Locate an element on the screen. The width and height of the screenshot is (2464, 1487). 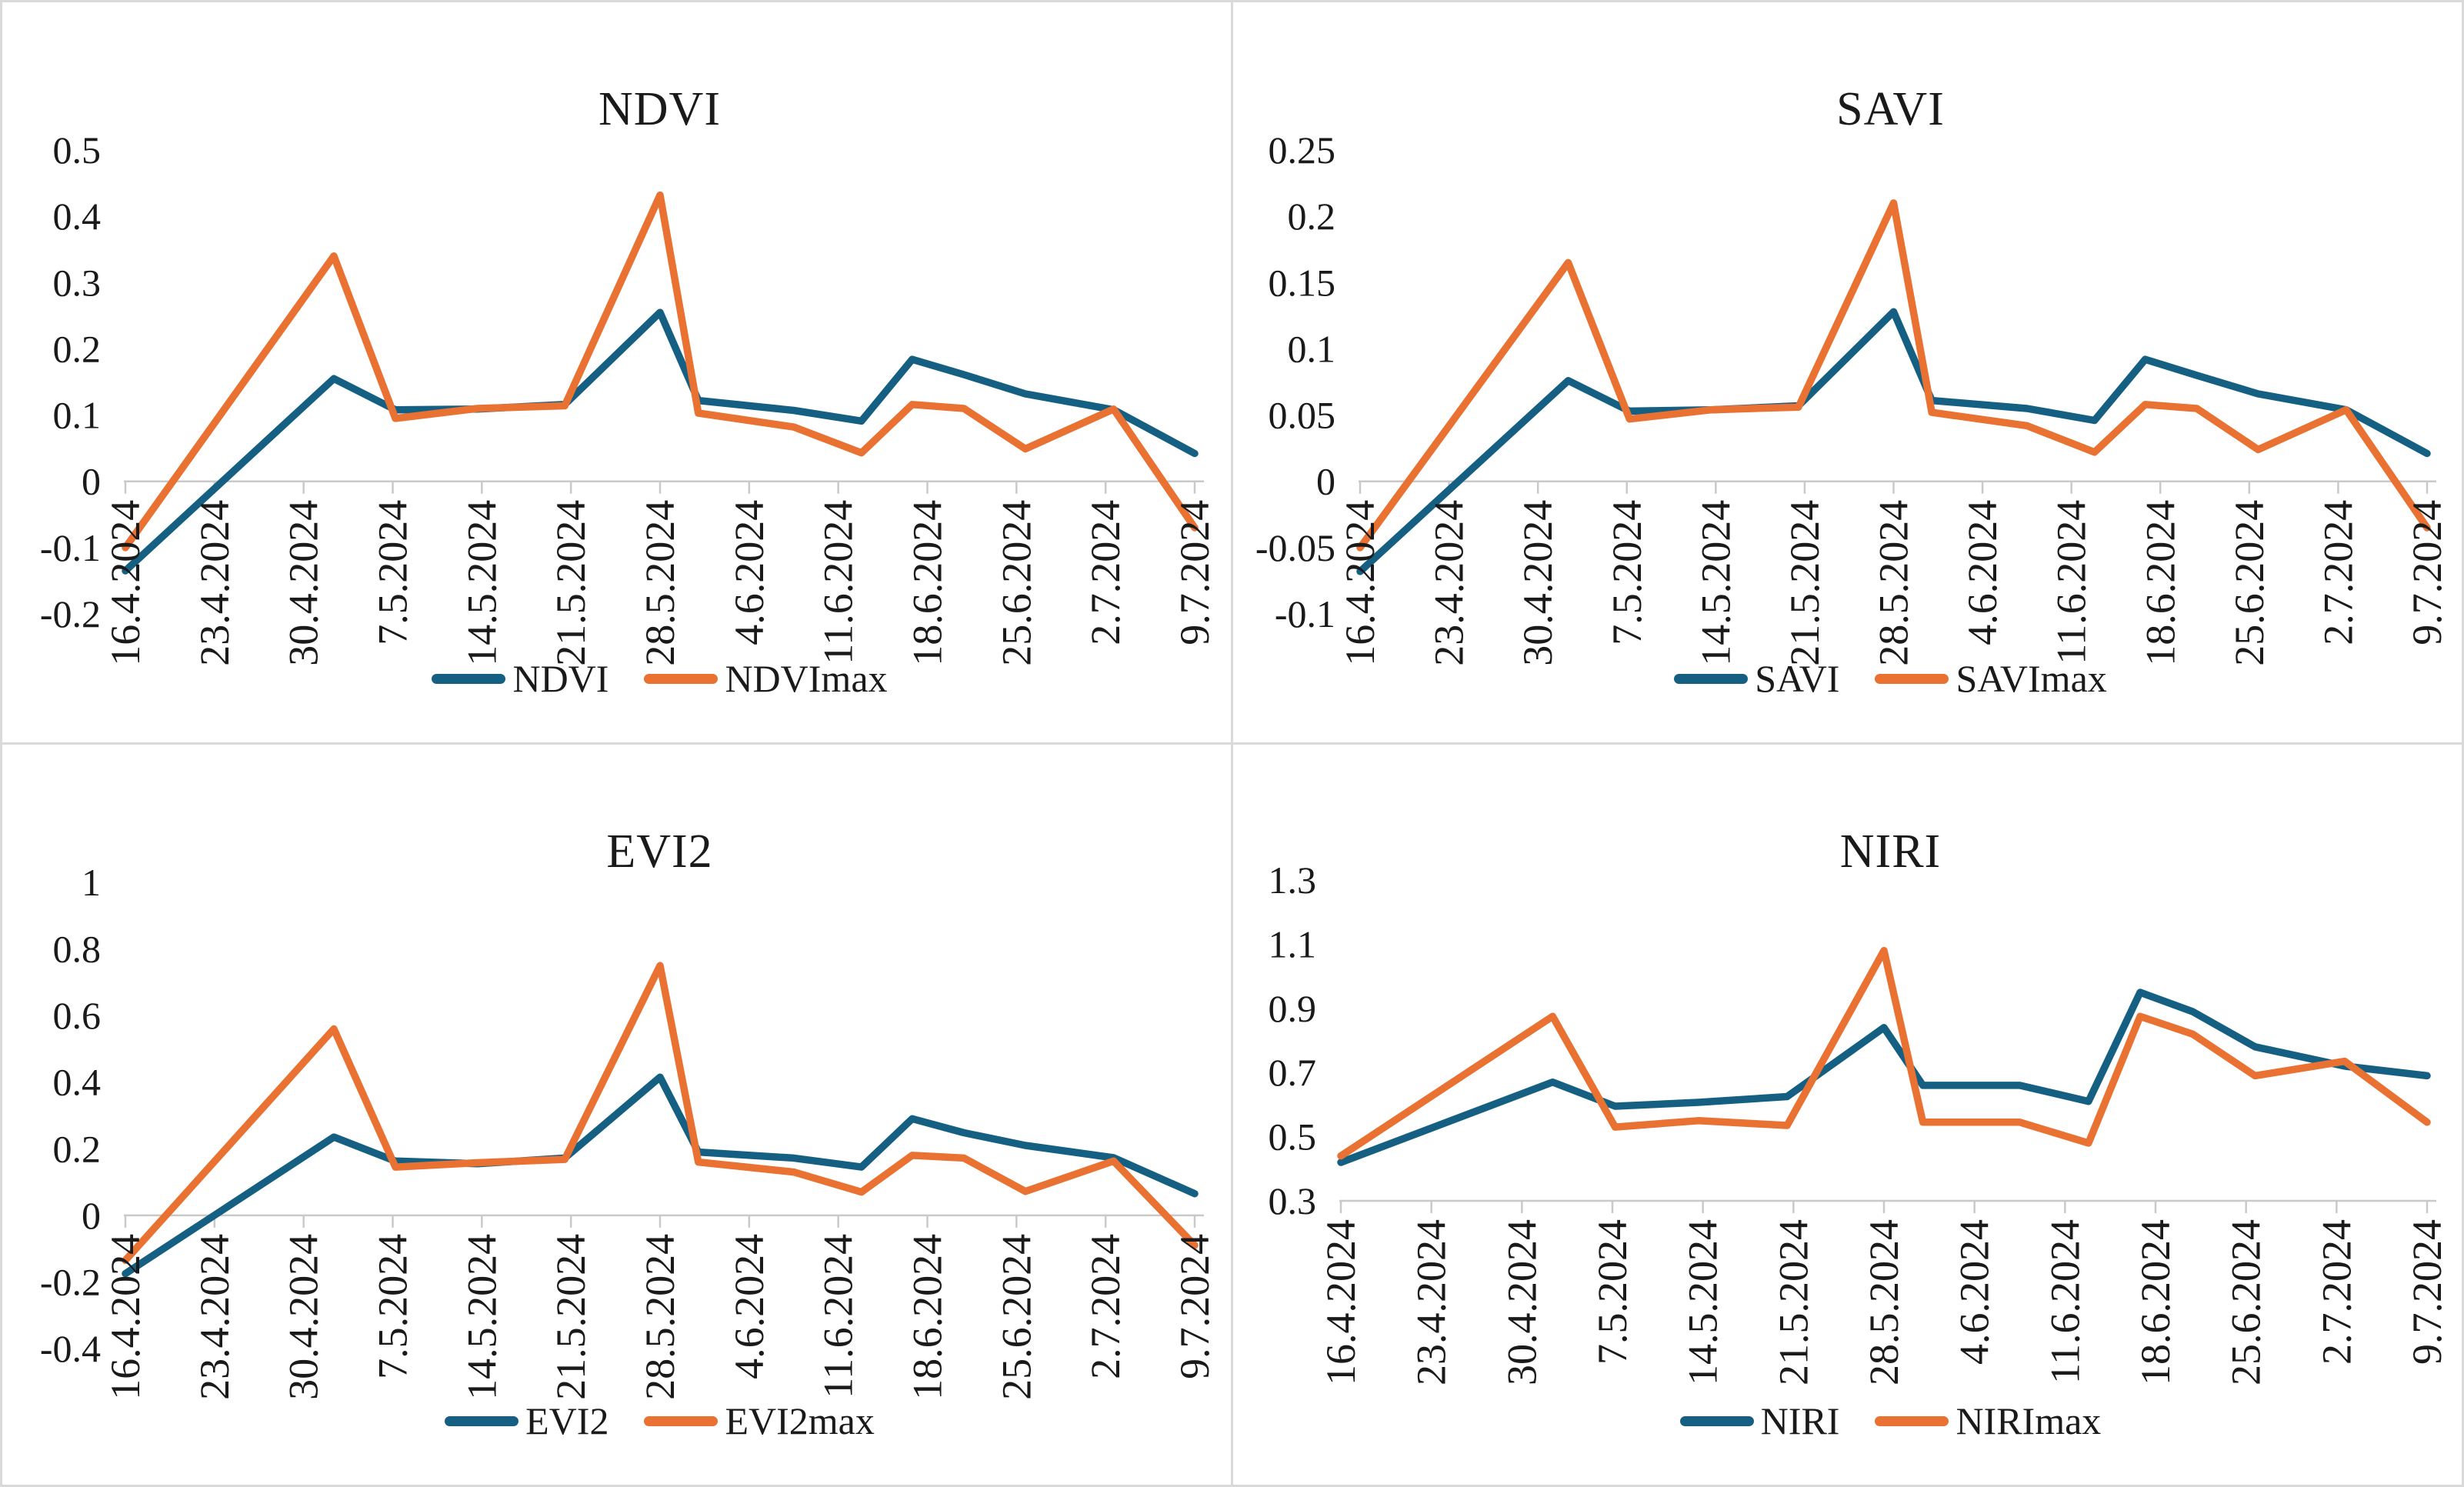
svg-text: -0.1 is located at coordinates (71, 547).